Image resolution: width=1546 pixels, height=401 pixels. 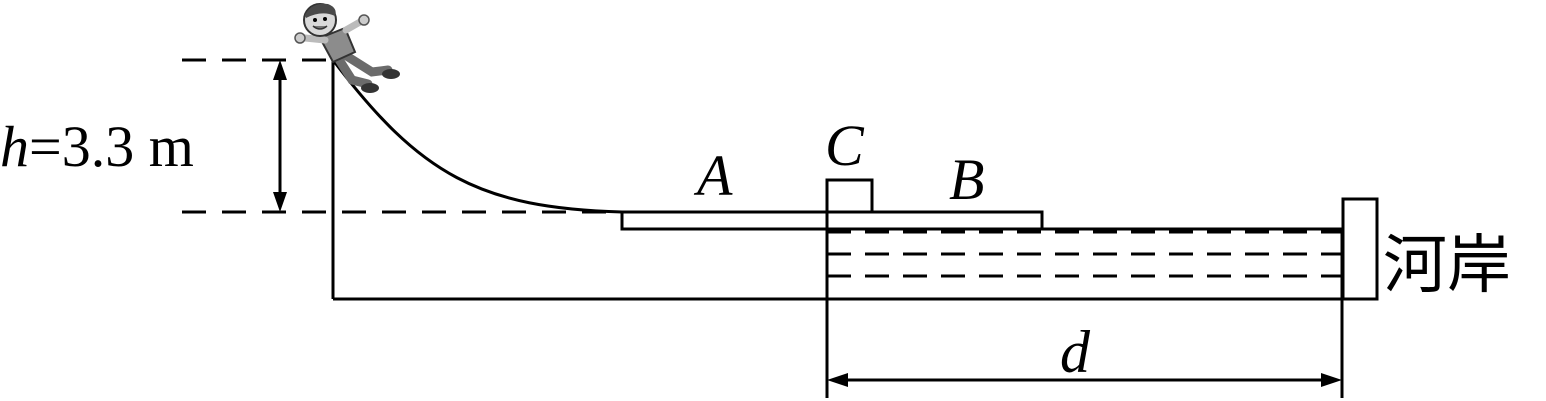 What do you see at coordinates (347, 48) in the screenshot?
I see `sliding-child-icon` at bounding box center [347, 48].